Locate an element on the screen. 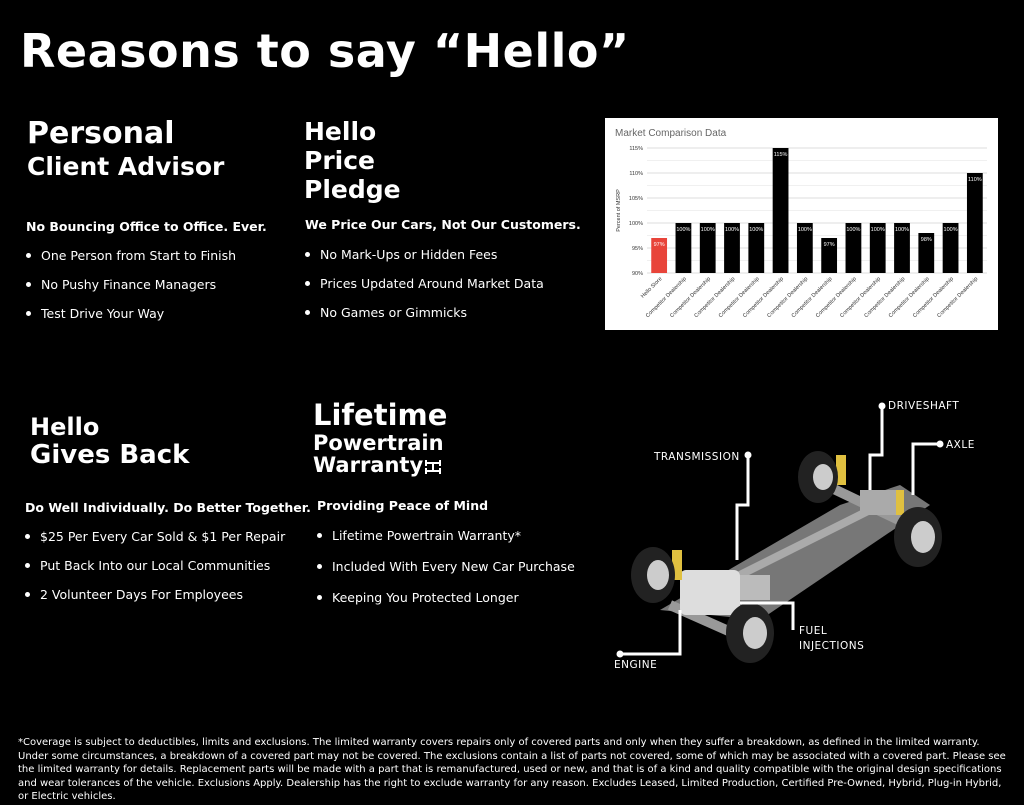  label-transmission: TRANSMISSION is located at coordinates (697, 457).